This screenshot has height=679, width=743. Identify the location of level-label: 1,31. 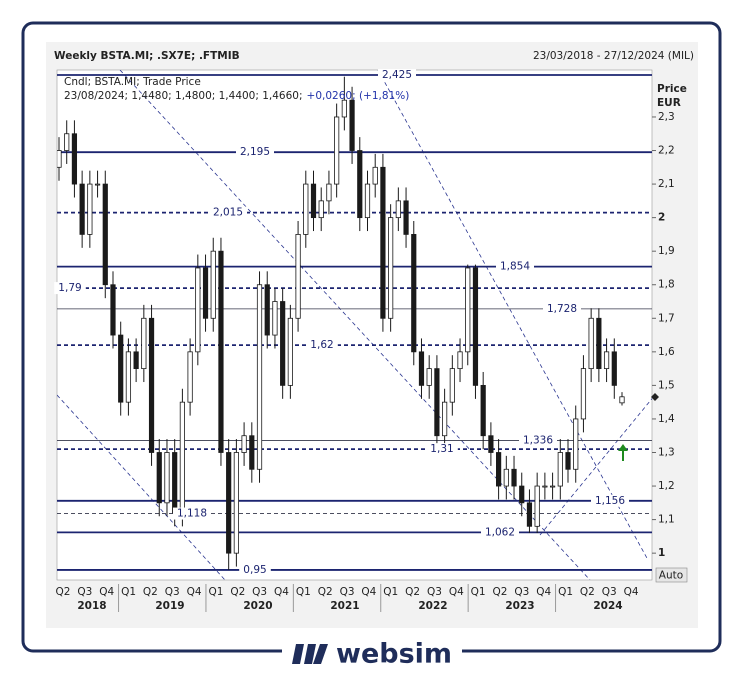
(441, 449).